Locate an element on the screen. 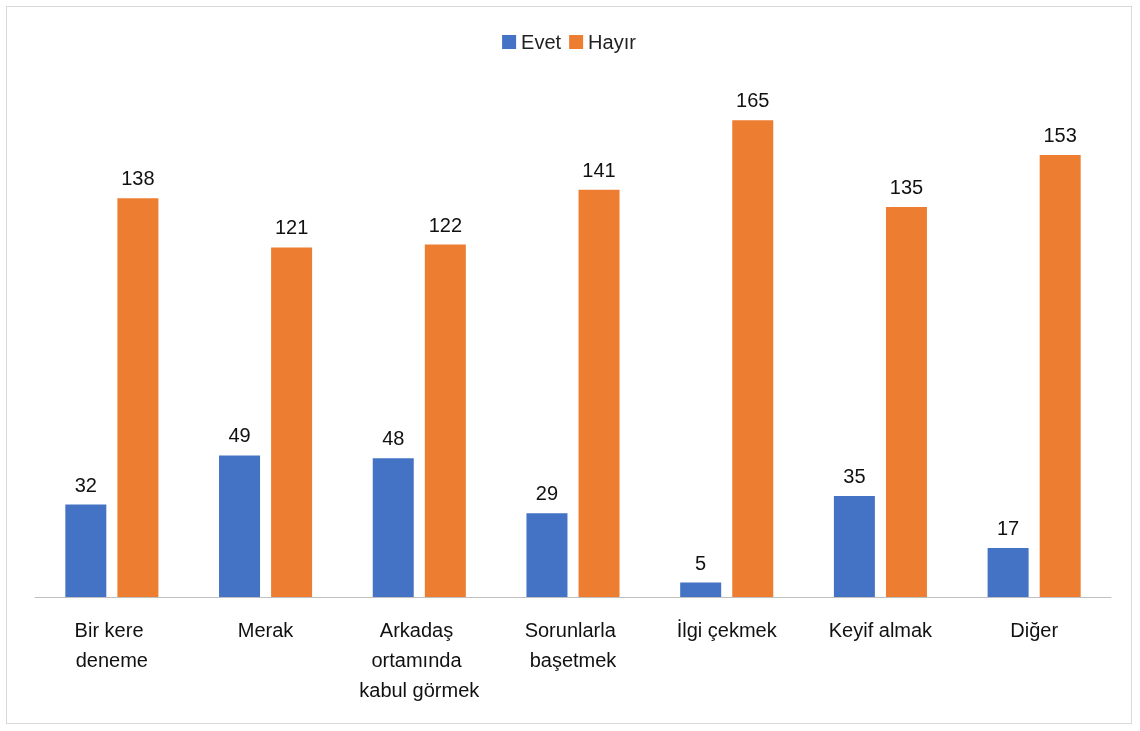 This screenshot has height=731, width=1140. x-tick-label: Diğer is located at coordinates (1034, 630).